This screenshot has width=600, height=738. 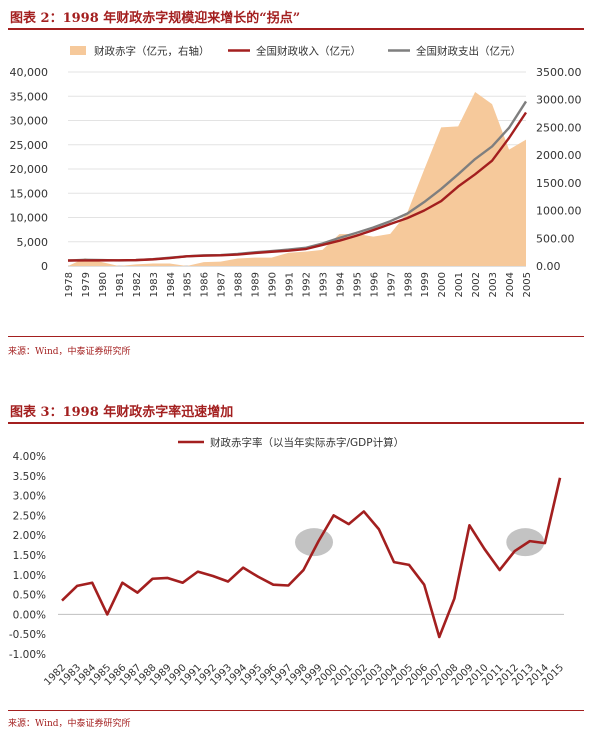 I want to click on figure2-yleft-tick: 10,000, so click(x=29, y=218).